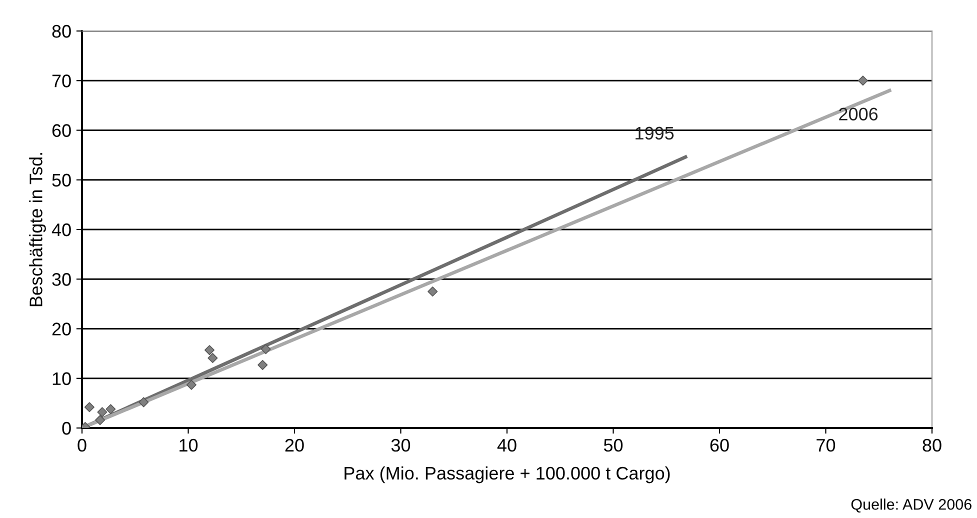 Image resolution: width=977 pixels, height=518 pixels. I want to click on x-tick-label: 30, so click(400, 445).